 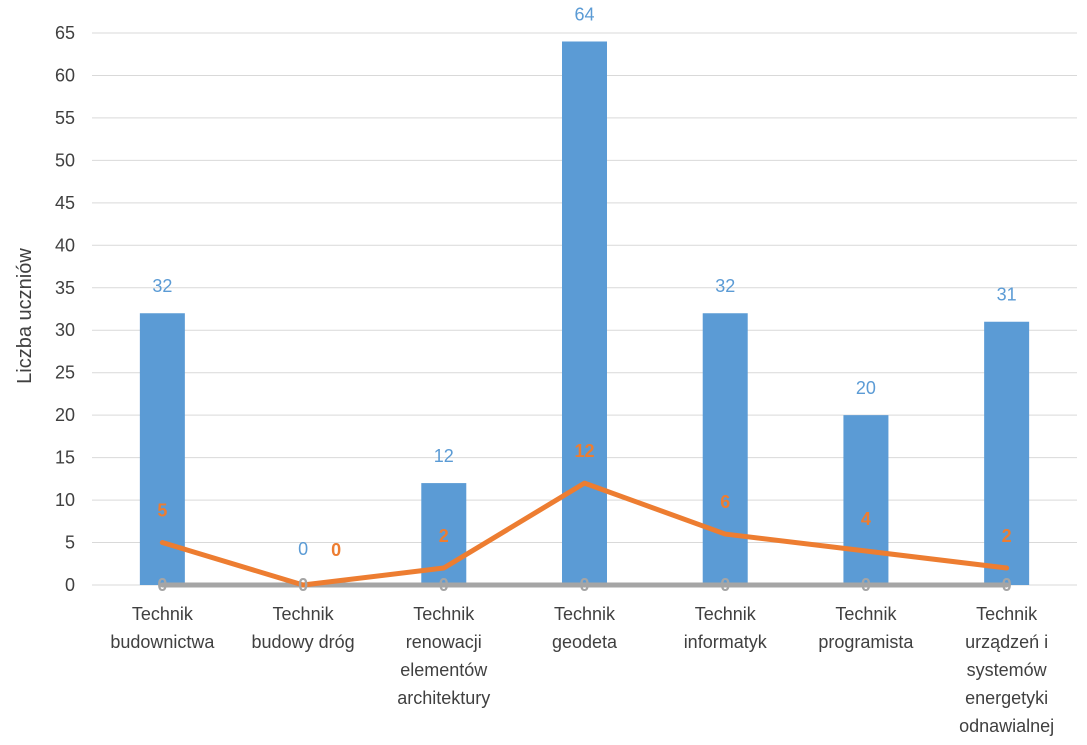 I want to click on y-tick-label: 40, so click(x=65, y=245).